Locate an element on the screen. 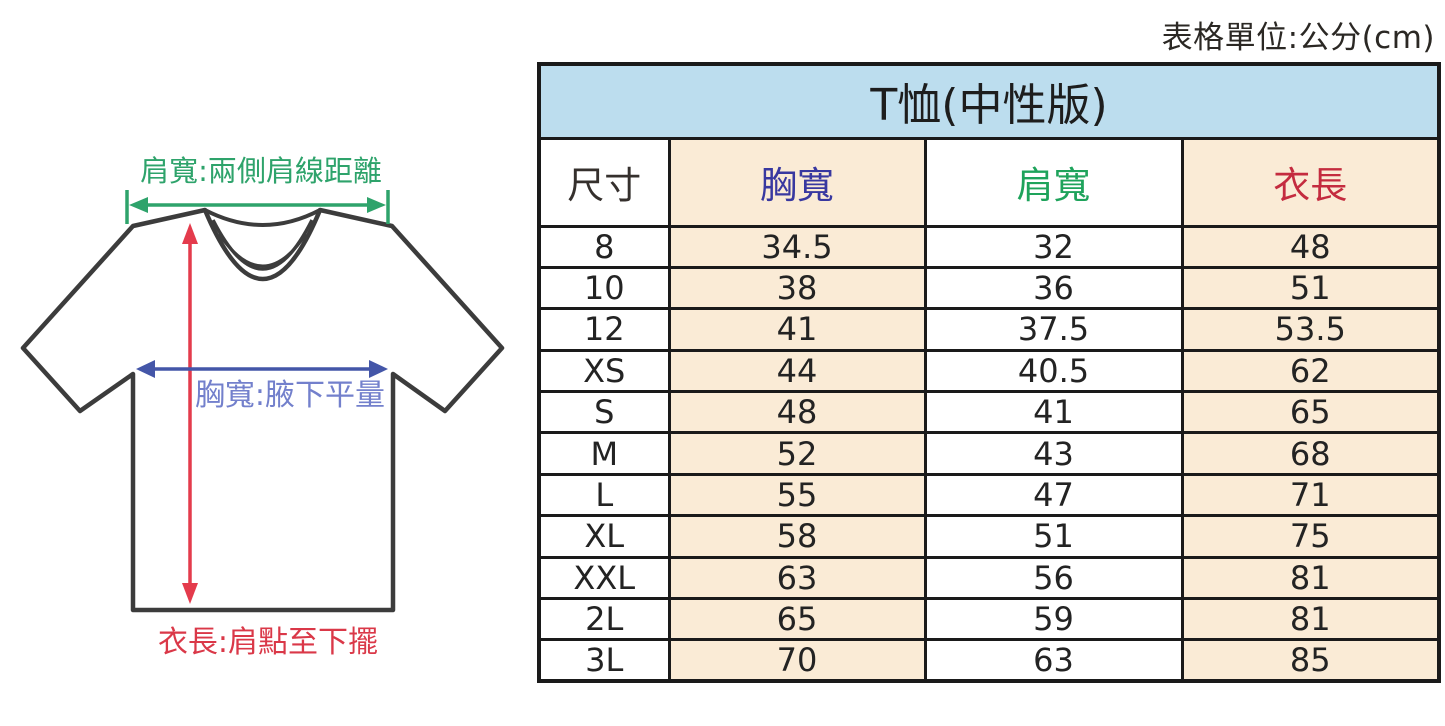  size-cell: XXL is located at coordinates (604, 578).